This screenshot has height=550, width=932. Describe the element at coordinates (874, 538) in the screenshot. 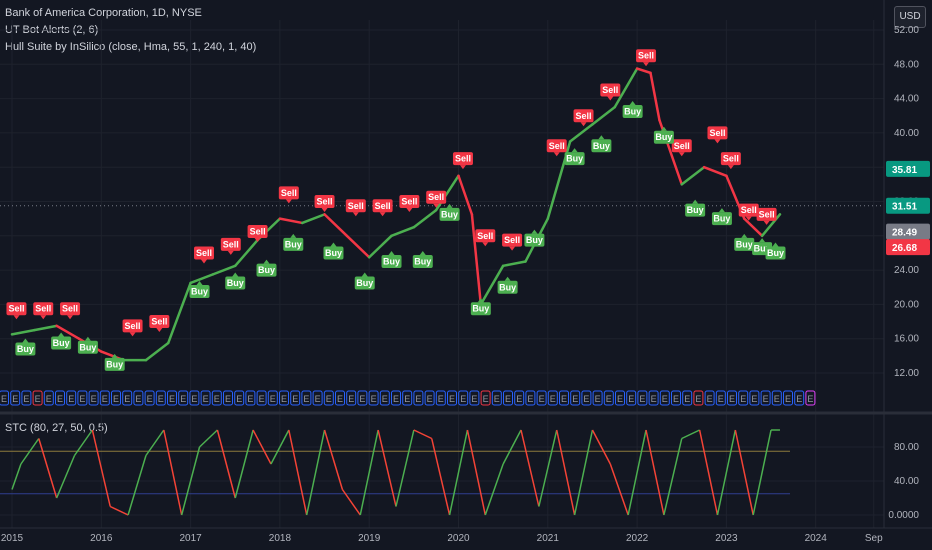

I see `time-tick-label: Sep` at that location.